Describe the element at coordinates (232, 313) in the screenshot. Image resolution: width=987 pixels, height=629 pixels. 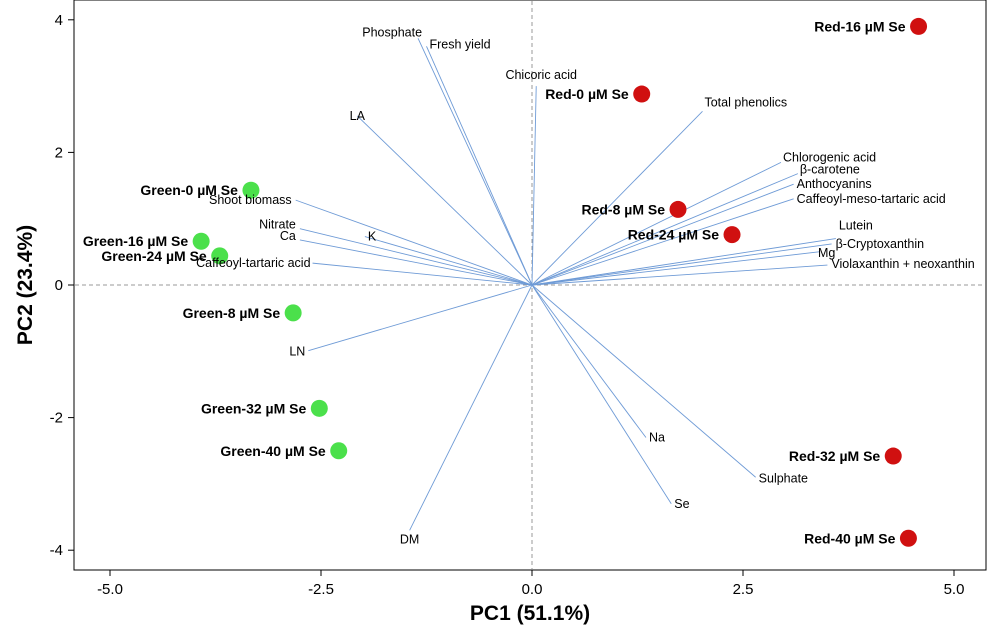
I see `score-label: Green-8 µM Se` at that location.